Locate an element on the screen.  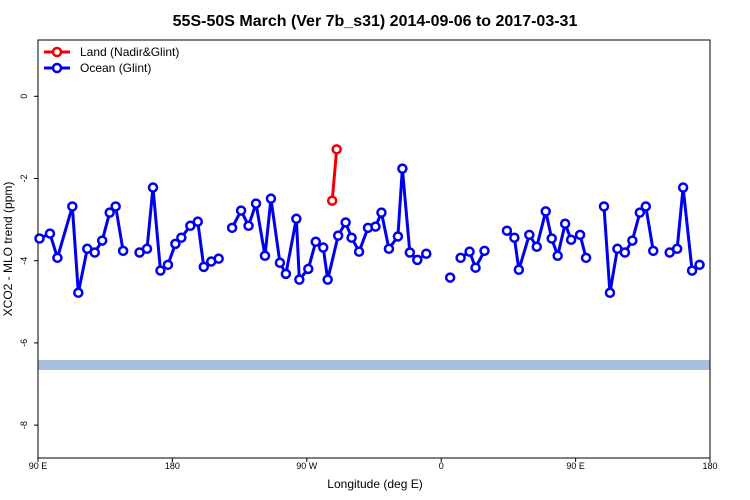
y-tick-label: -2 is located at coordinates (24, 179).